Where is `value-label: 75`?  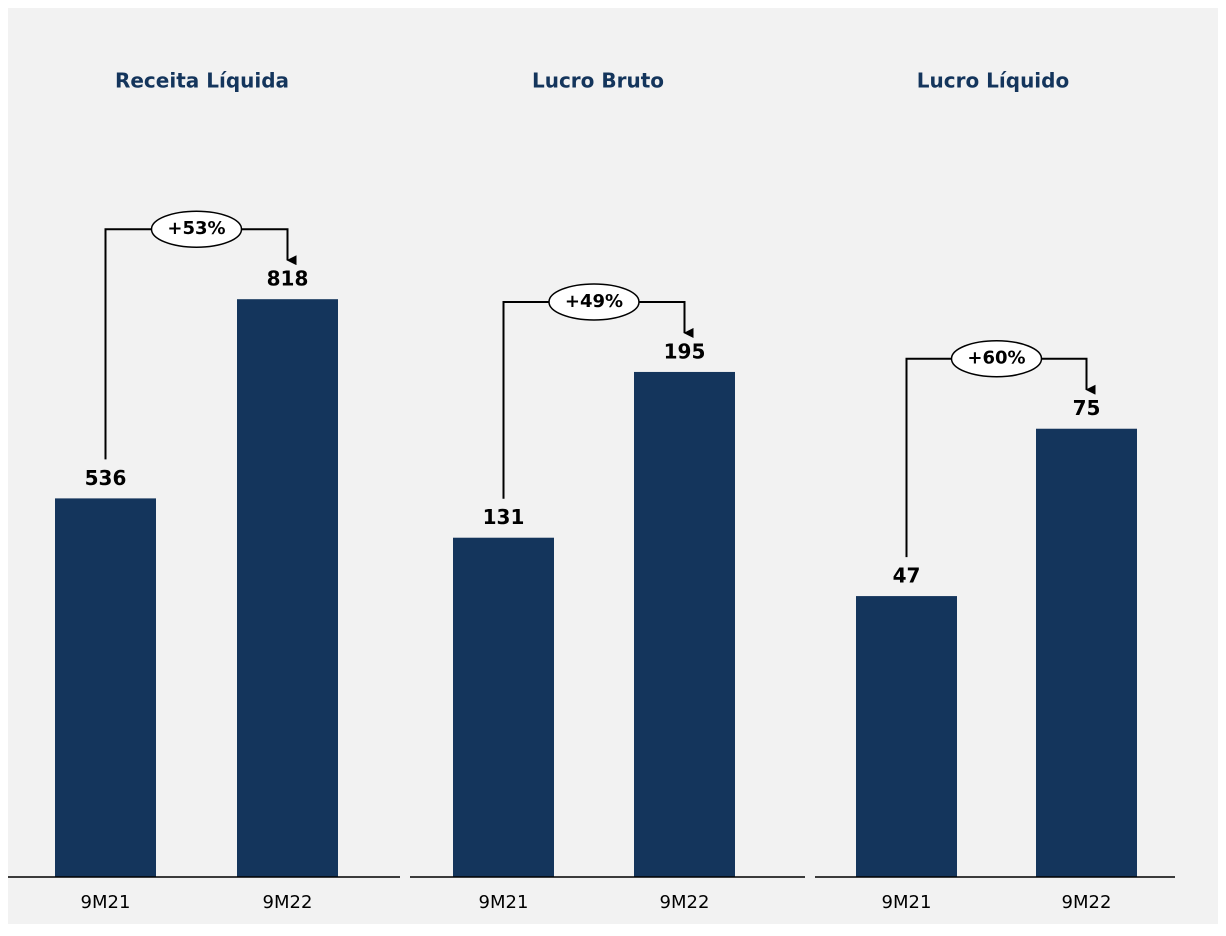
value-label: 75 is located at coordinates (1087, 408).